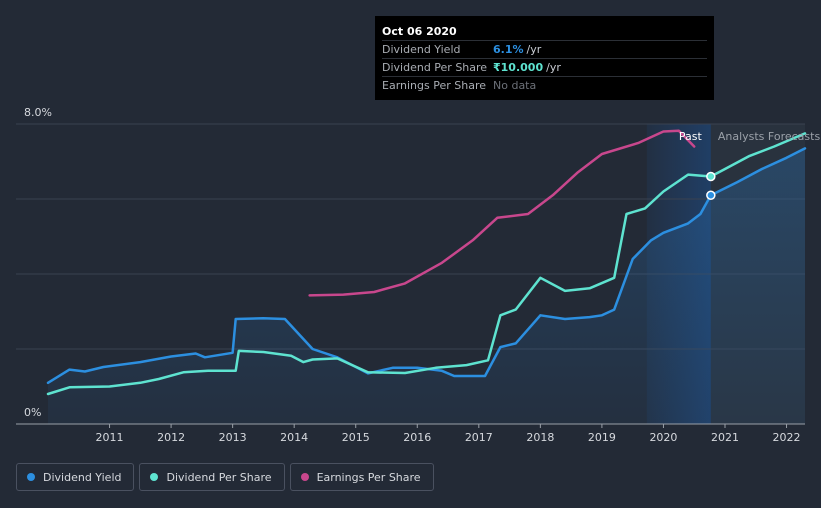  What do you see at coordinates (544, 49) in the screenshot?
I see `tooltip-row-dividend-yield: Dividend Yield 6.1% /yr` at bounding box center [544, 49].